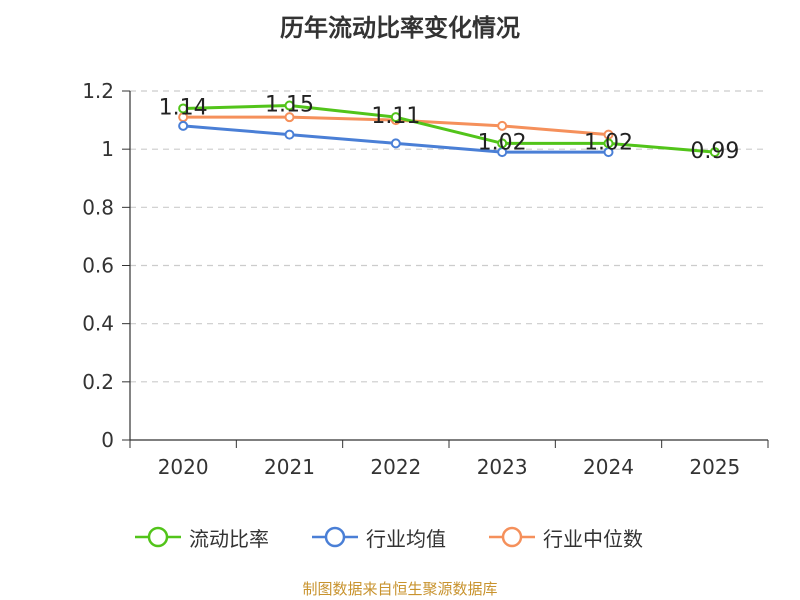 The width and height of the screenshot is (800, 600). I want to click on source-note: 制图数据来自恒生聚源数据库, so click(400, 589).